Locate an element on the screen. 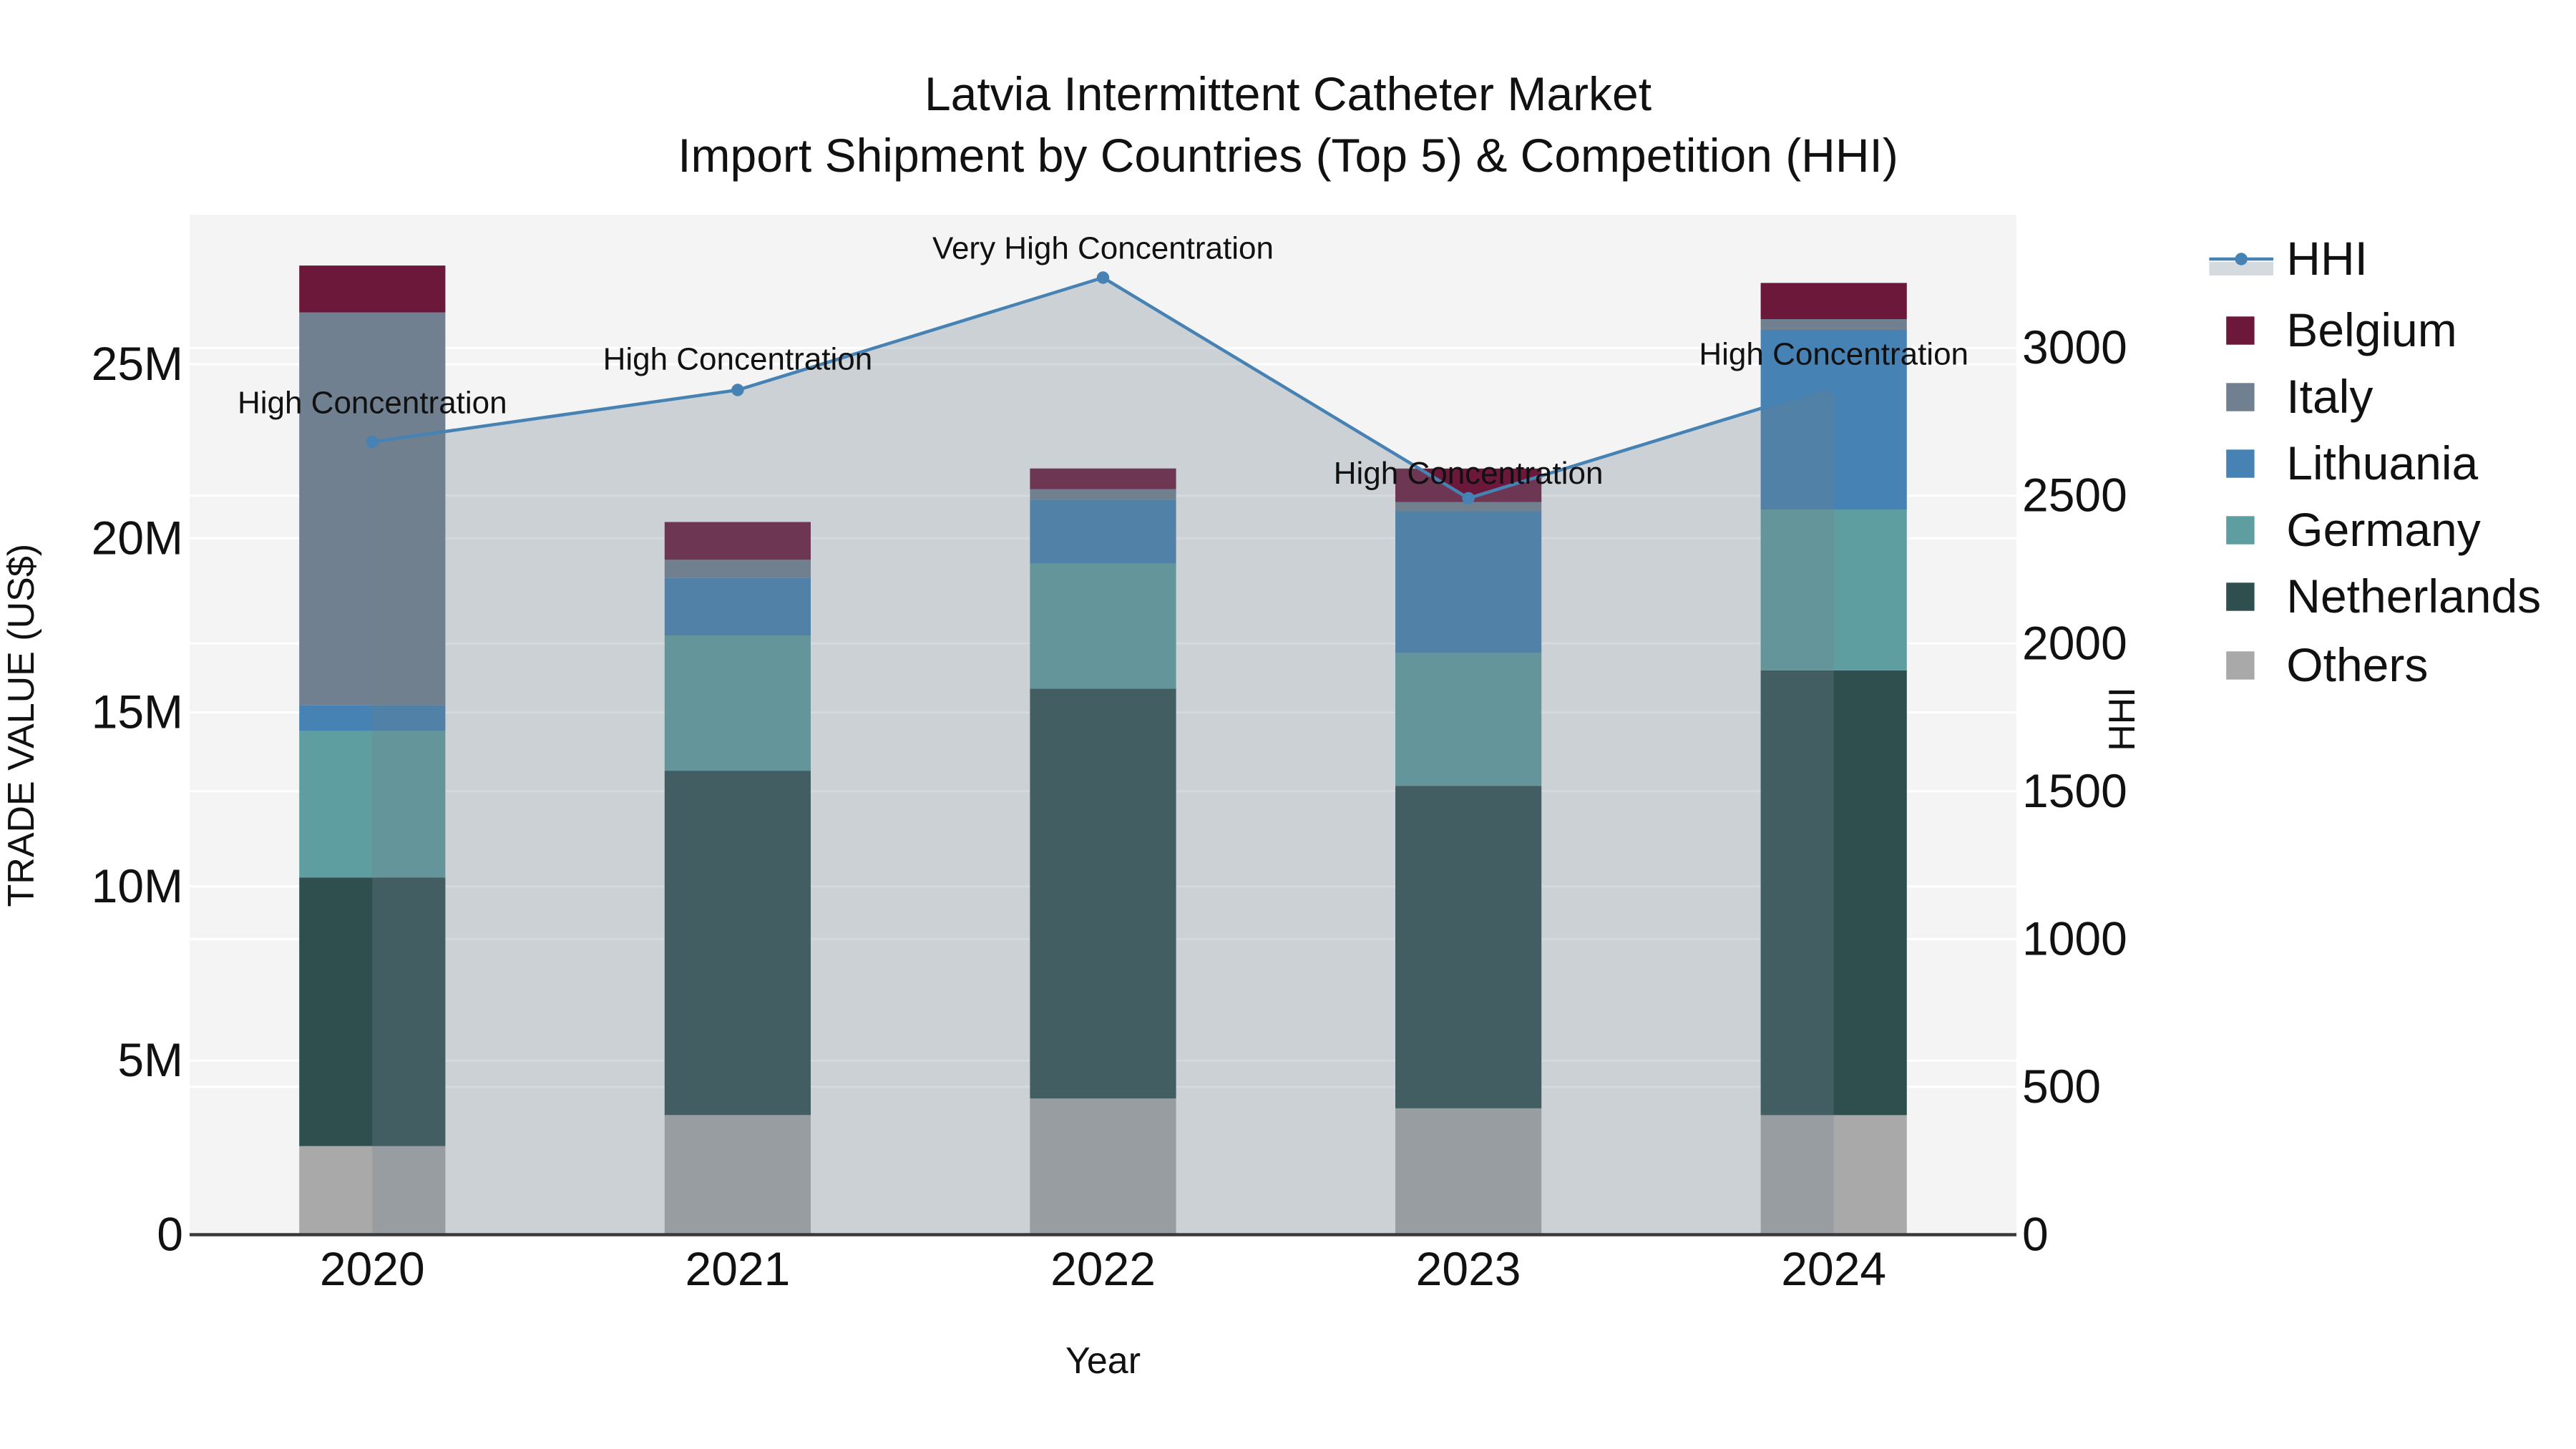 Image resolution: width=2576 pixels, height=1449 pixels. svg-text: 500 is located at coordinates (2061, 1086).